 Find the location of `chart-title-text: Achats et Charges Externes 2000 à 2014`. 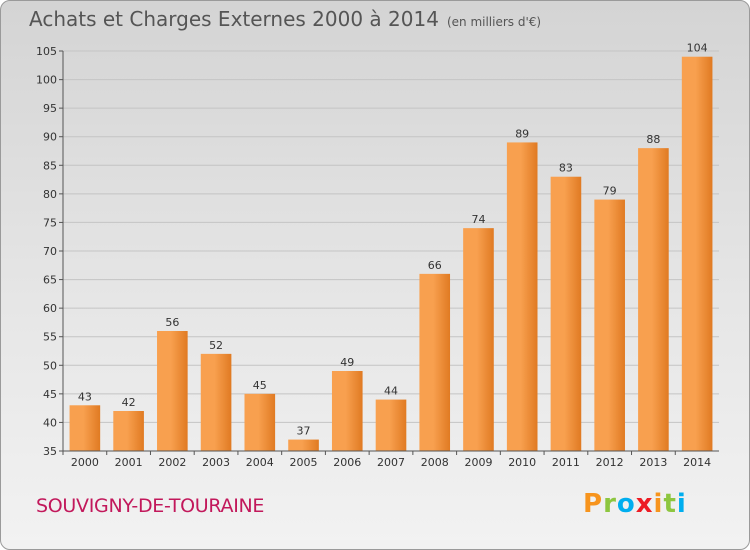

chart-title-text: Achats et Charges Externes 2000 à 2014 is located at coordinates (234, 19).